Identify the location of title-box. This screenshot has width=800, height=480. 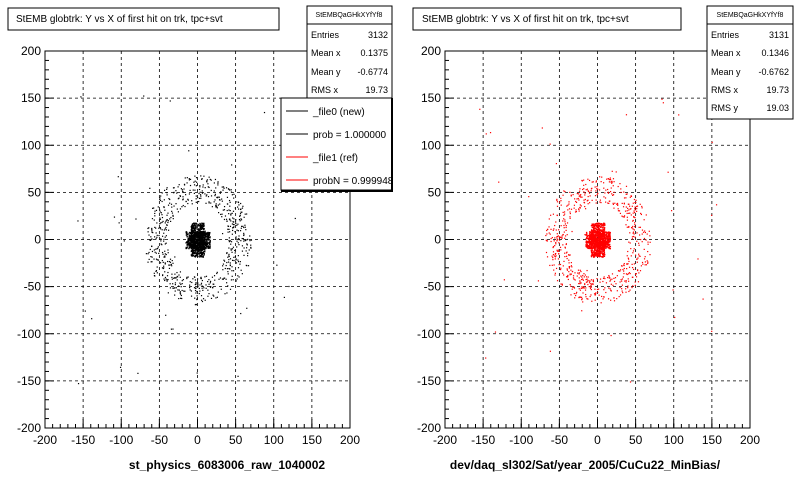
(143, 19).